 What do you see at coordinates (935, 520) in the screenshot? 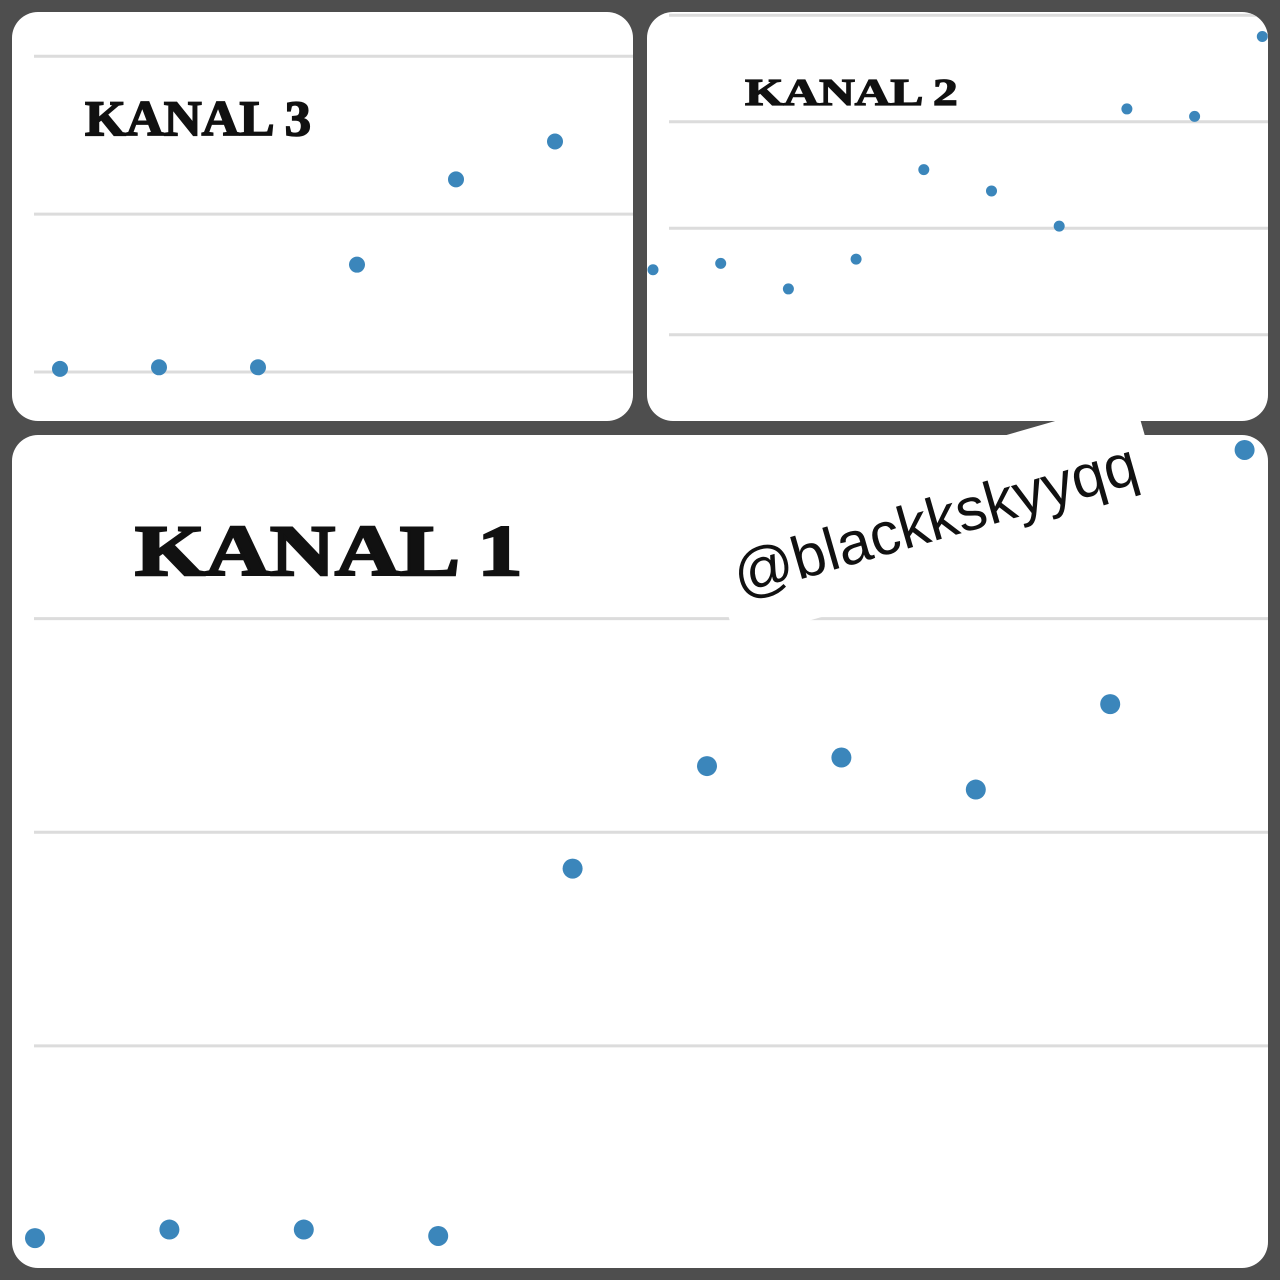
I see `watermark-background` at bounding box center [935, 520].